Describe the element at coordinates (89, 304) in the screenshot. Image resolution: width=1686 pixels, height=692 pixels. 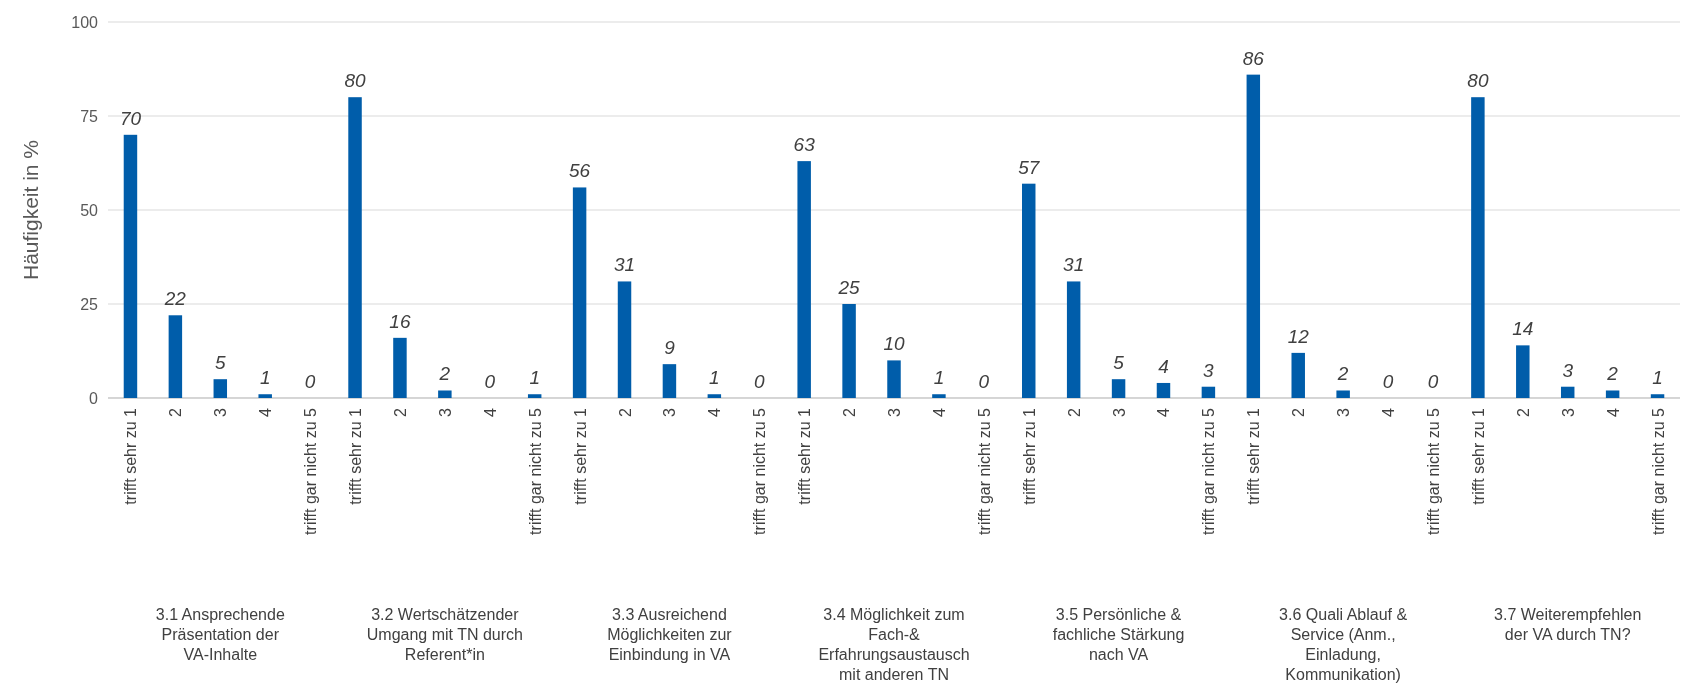
I see `y-tick-label: 25` at that location.